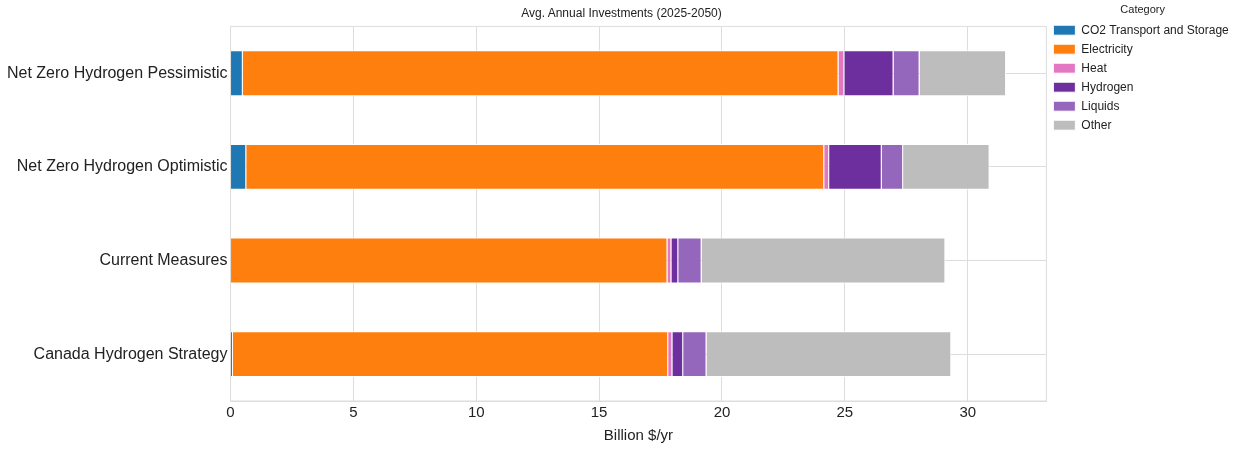 The image size is (1241, 449). What do you see at coordinates (163, 259) in the screenshot?
I see `y-tick-label: Current Measures` at bounding box center [163, 259].